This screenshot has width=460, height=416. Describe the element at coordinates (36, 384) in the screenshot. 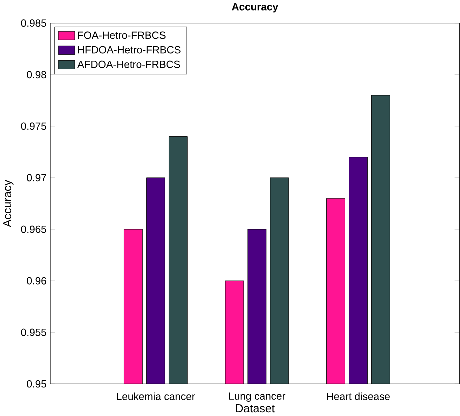

I see `y-tick-label: 0.95` at that location.